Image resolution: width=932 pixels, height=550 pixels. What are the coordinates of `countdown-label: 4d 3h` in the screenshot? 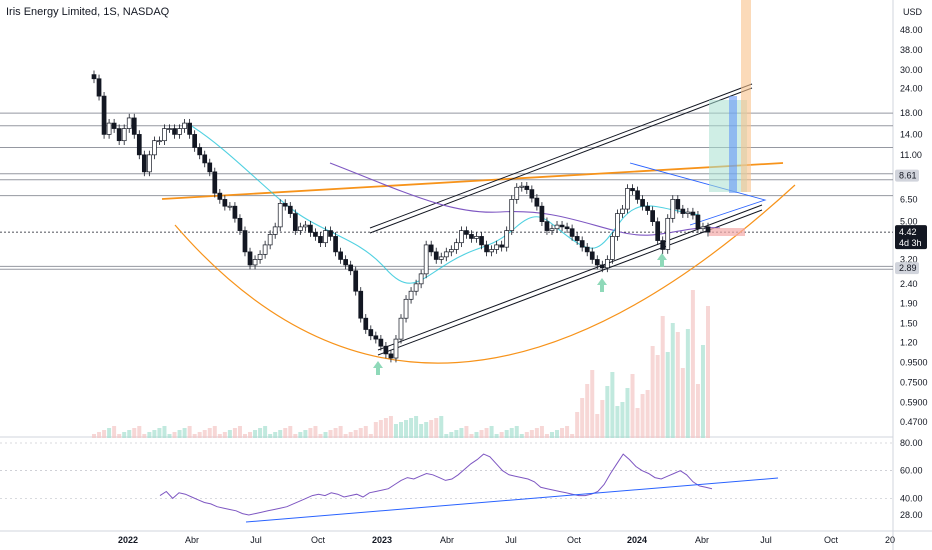 It's located at (910, 243).